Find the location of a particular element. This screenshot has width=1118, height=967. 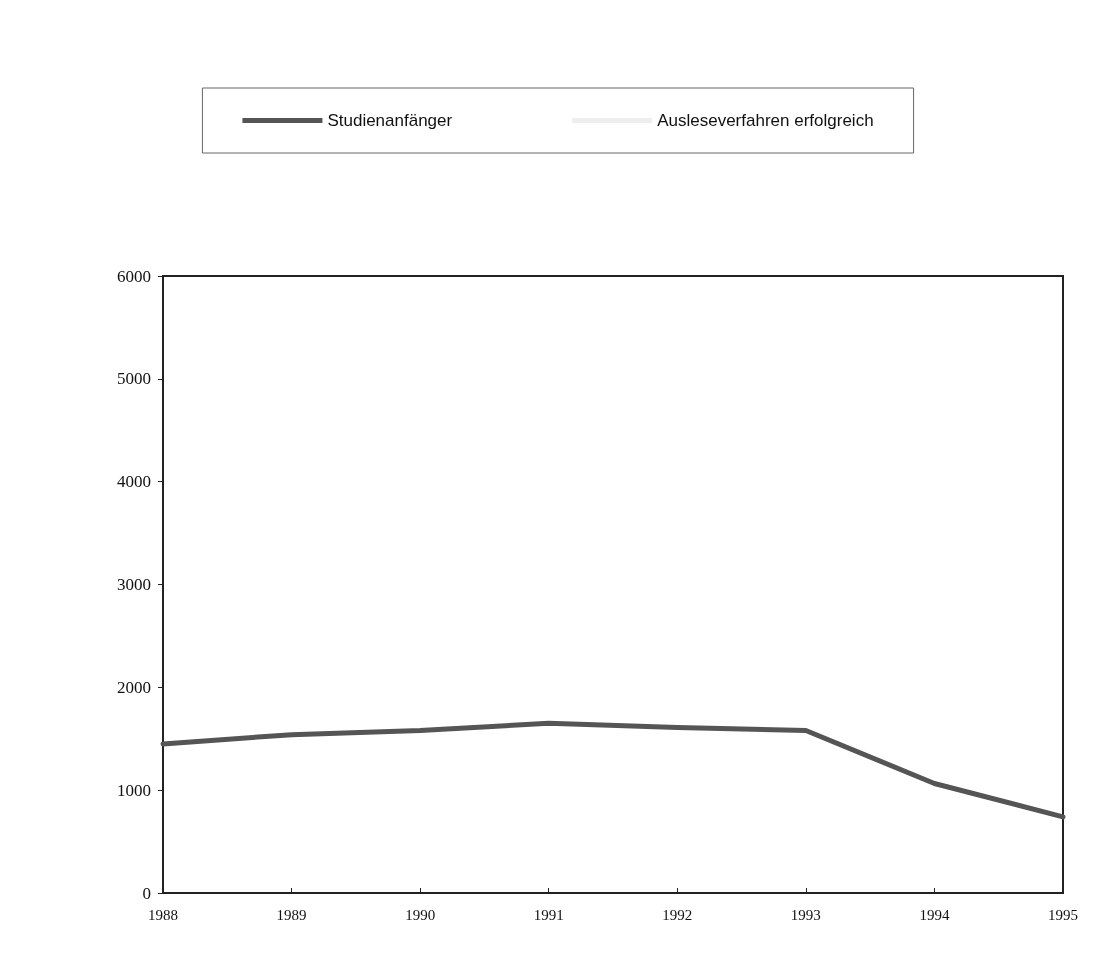

y-tick-label: 2000 is located at coordinates (134, 687).